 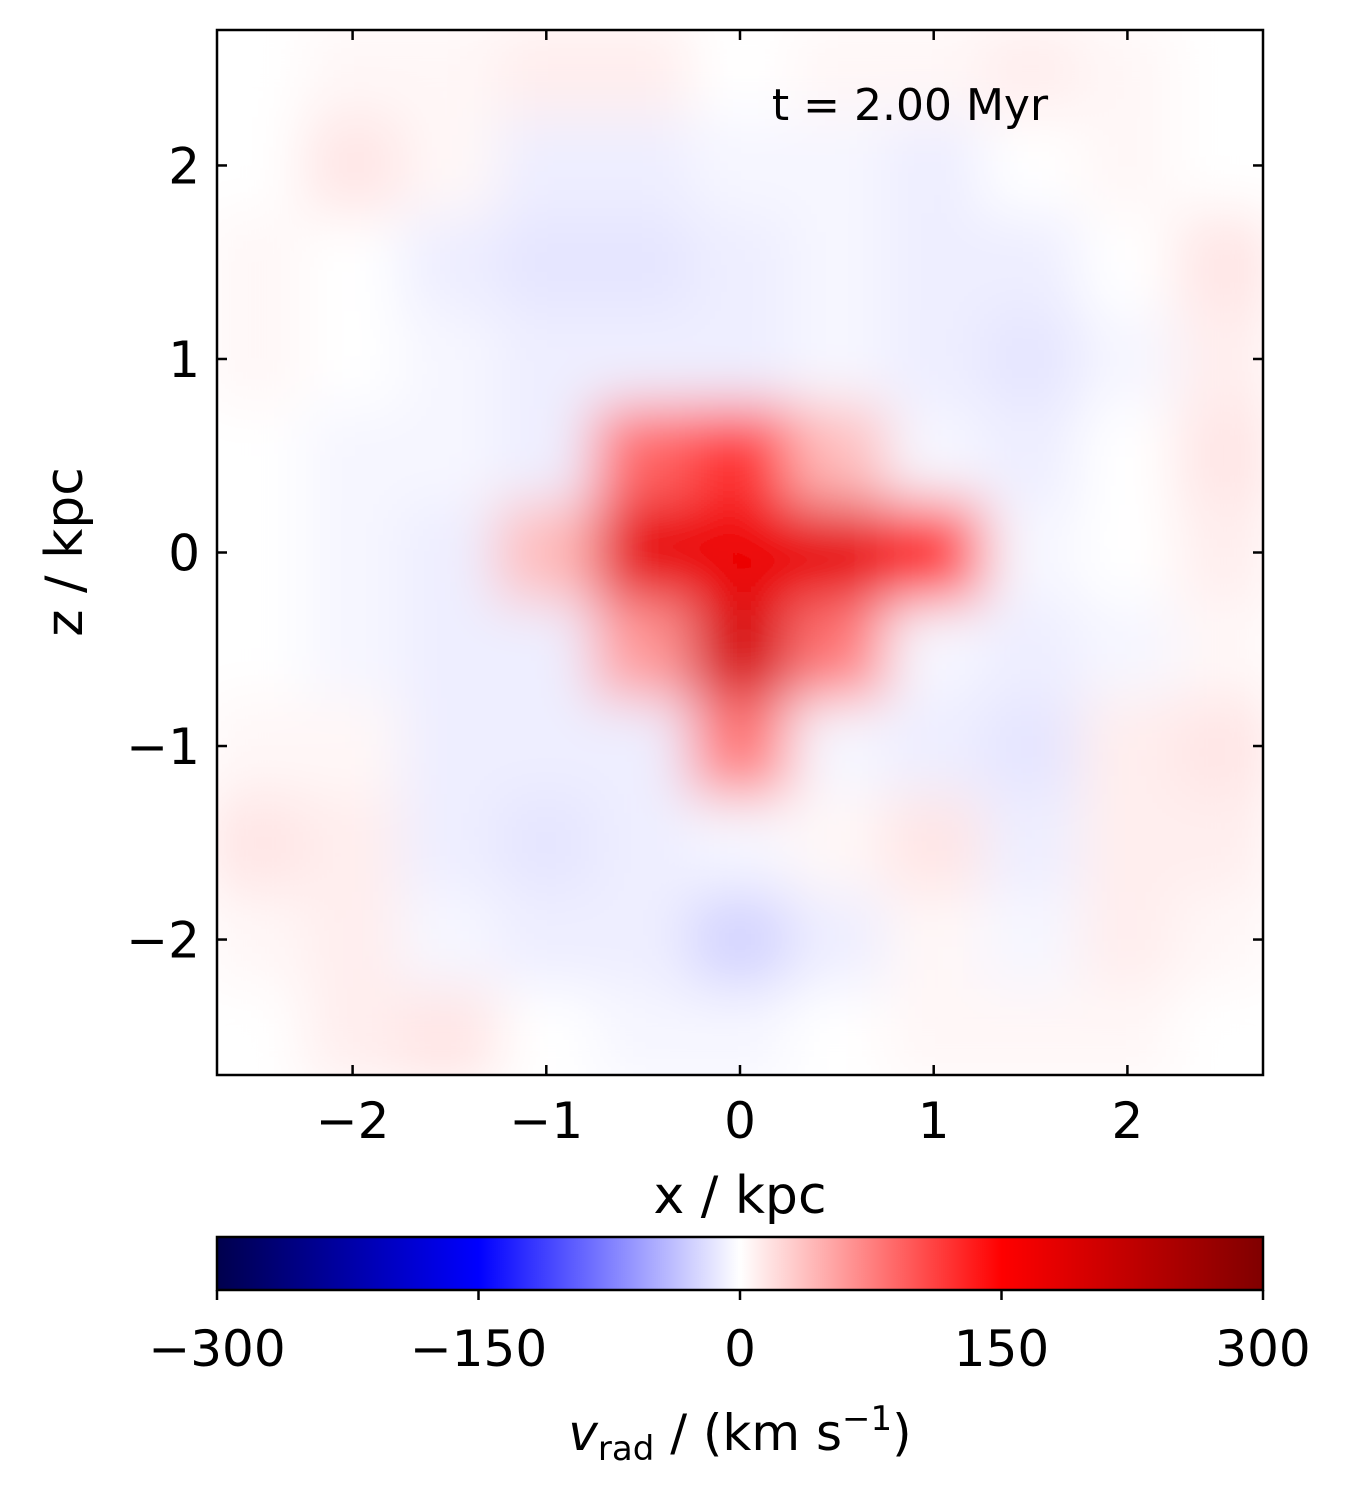 I want to click on colorbar-tick-label: 0, so click(x=740, y=1349).